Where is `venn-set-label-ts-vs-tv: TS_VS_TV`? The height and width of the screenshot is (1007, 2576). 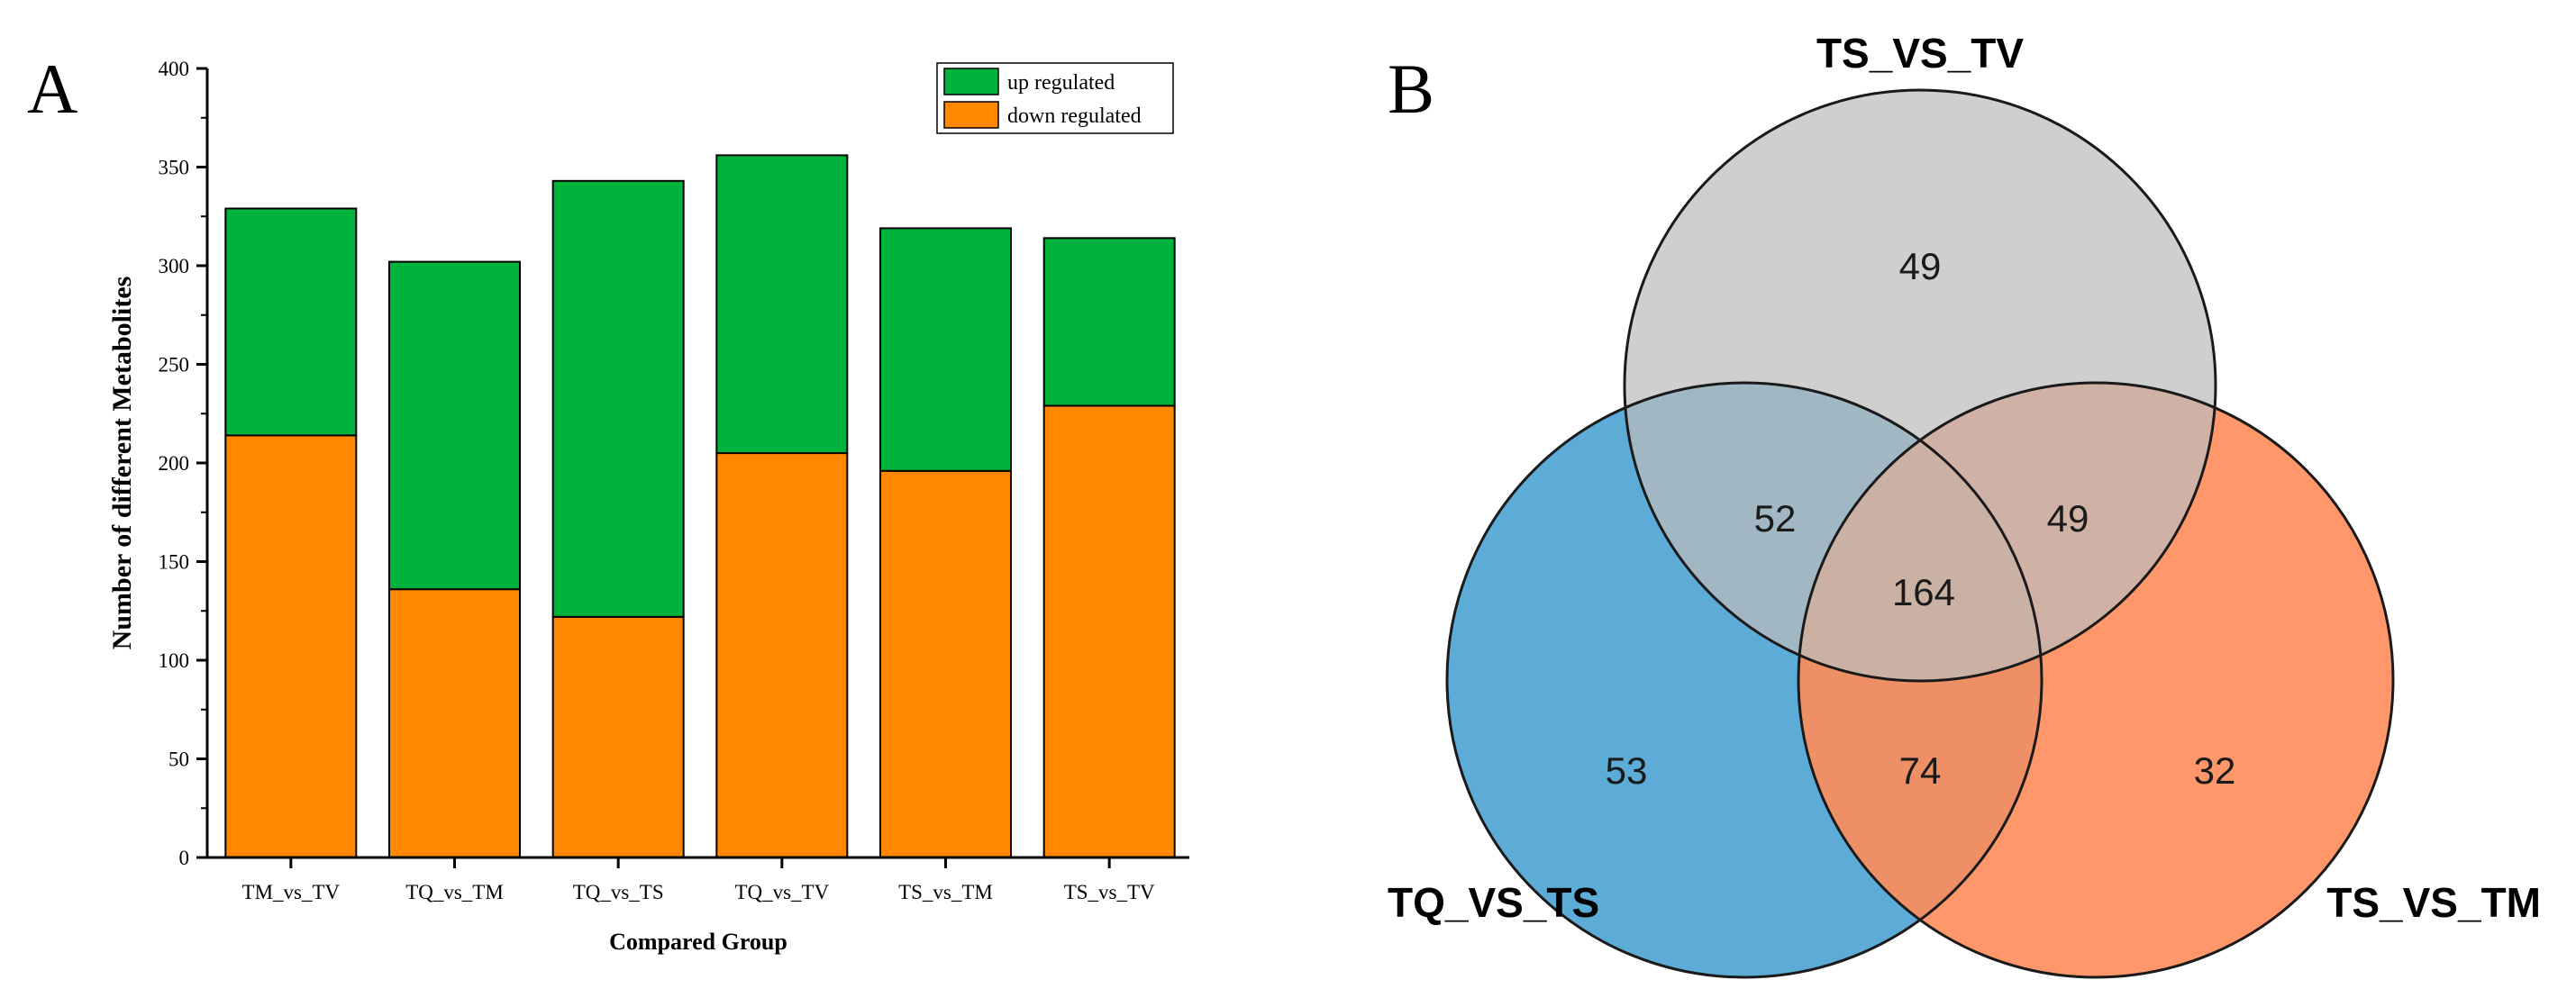
venn-set-label-ts-vs-tv: TS_VS_TV is located at coordinates (1920, 53).